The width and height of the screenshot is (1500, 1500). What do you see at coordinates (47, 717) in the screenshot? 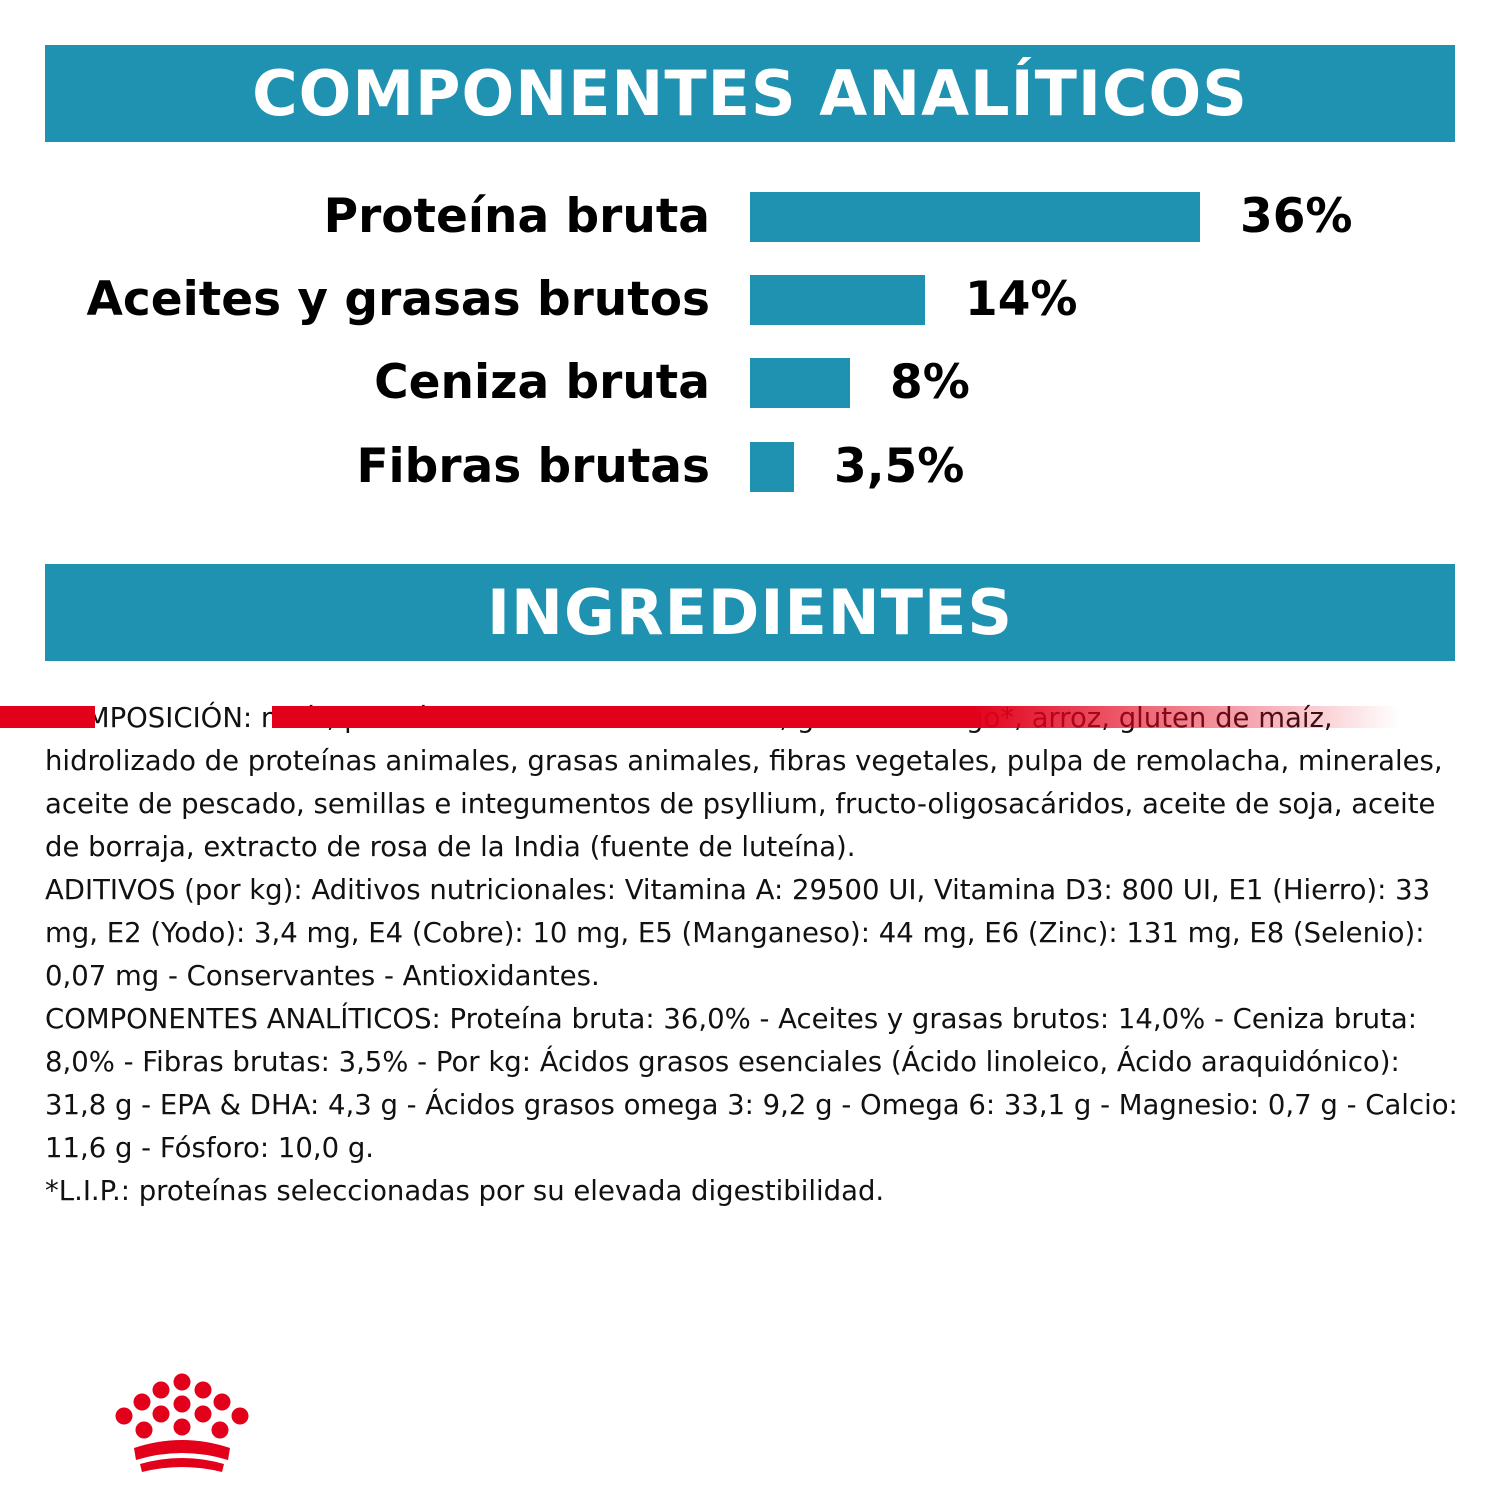
I see `footer-red-line-left` at bounding box center [47, 717].